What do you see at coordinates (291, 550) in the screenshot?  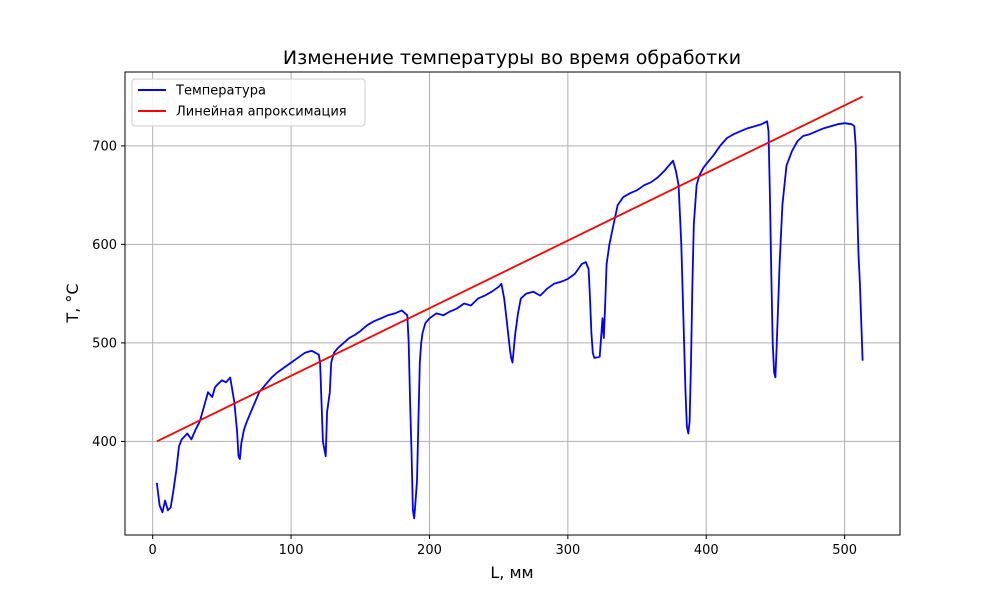 I see `x-tick-label: 100` at bounding box center [291, 550].